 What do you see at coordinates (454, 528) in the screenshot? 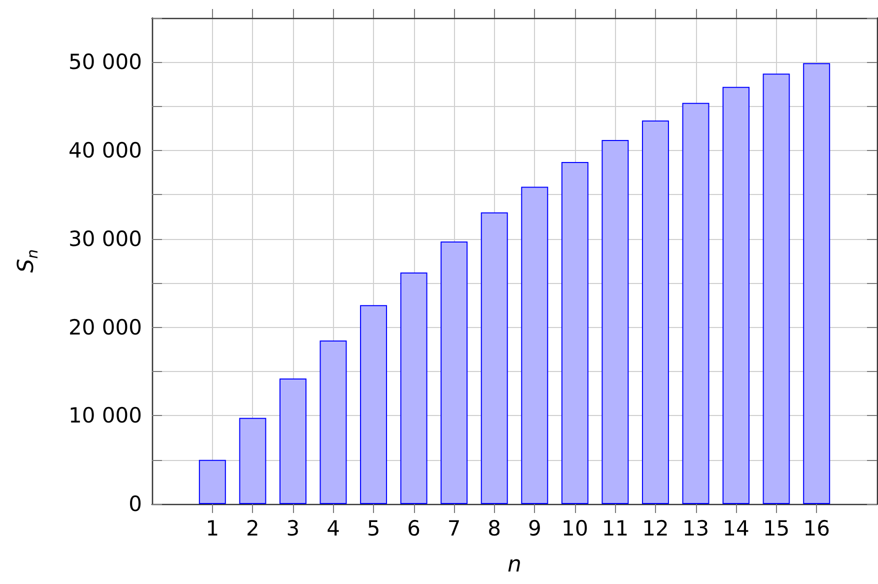
I see `x-tick-label: 7` at bounding box center [454, 528].